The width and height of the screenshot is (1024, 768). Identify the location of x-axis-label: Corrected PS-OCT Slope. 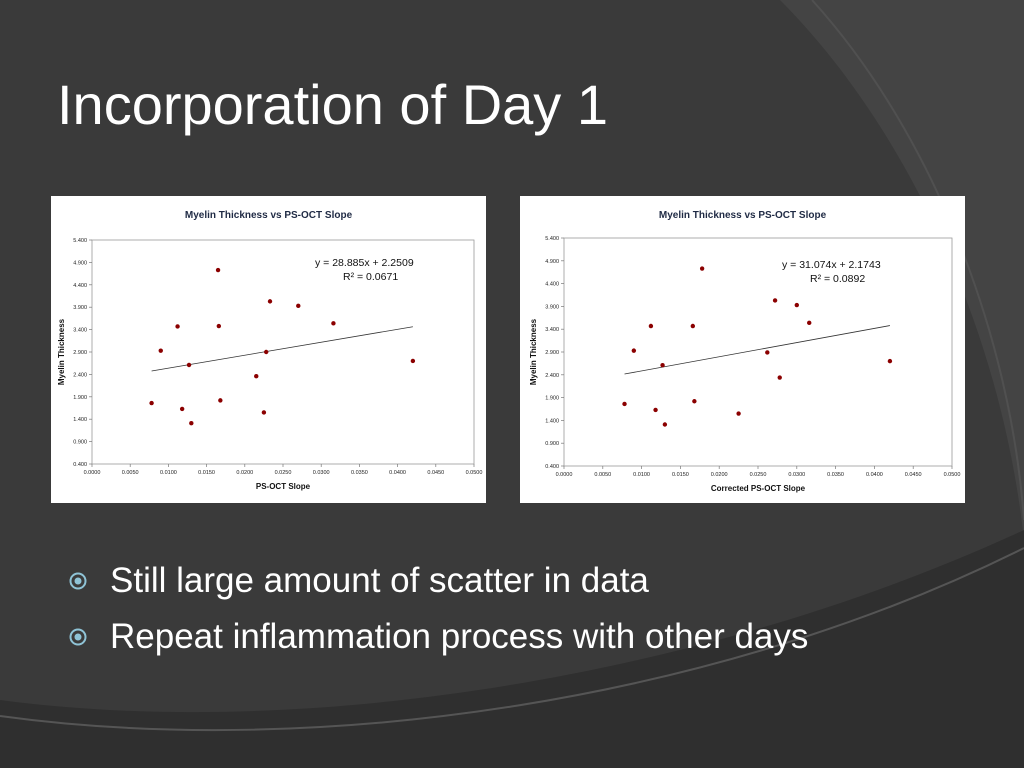
(758, 488).